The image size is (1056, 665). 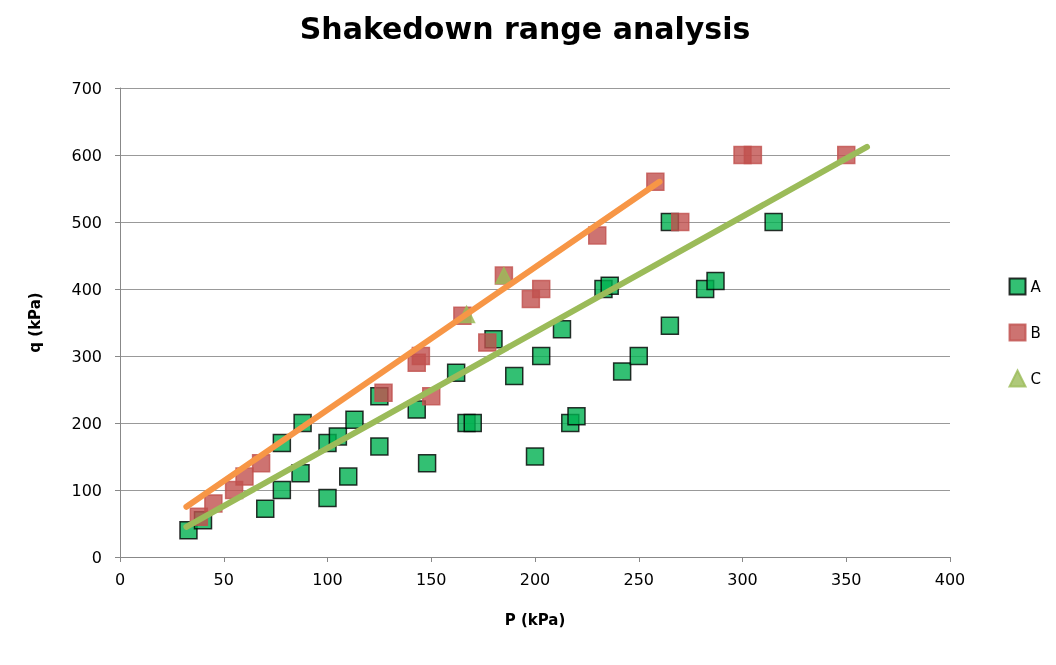 I want to click on y-tick-label: 100, so click(x=86, y=490).